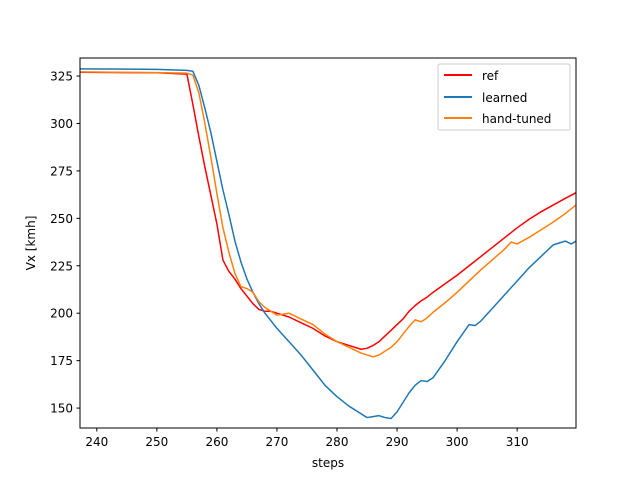 This screenshot has height=480, width=640. Describe the element at coordinates (337, 442) in the screenshot. I see `x-tick-label: 280` at that location.